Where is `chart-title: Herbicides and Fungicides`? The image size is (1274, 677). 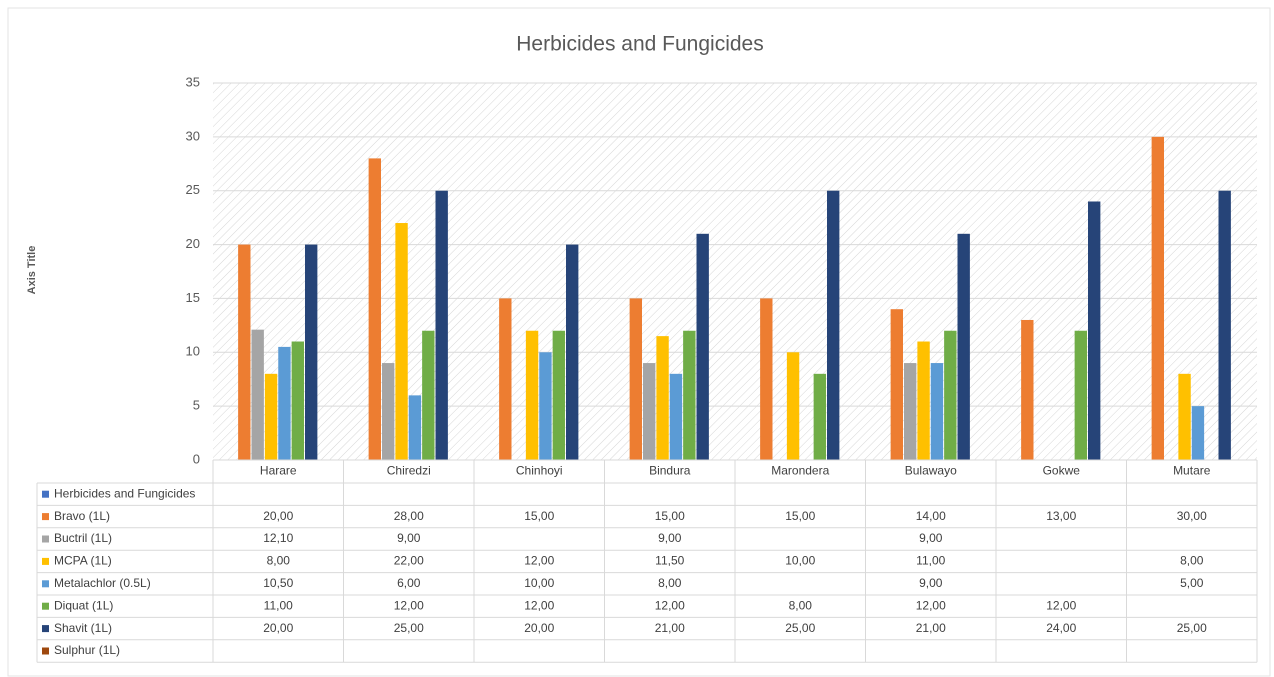
chart-title: Herbicides and Fungicides is located at coordinates (639, 44).